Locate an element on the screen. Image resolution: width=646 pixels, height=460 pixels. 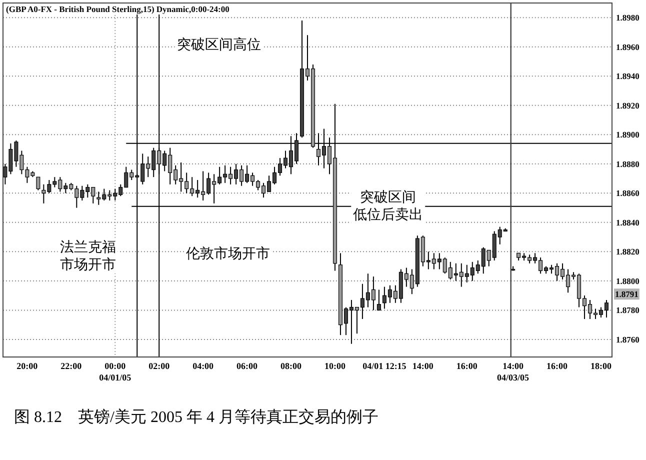
annotation: 突破区间高位 is located at coordinates (218, 44).